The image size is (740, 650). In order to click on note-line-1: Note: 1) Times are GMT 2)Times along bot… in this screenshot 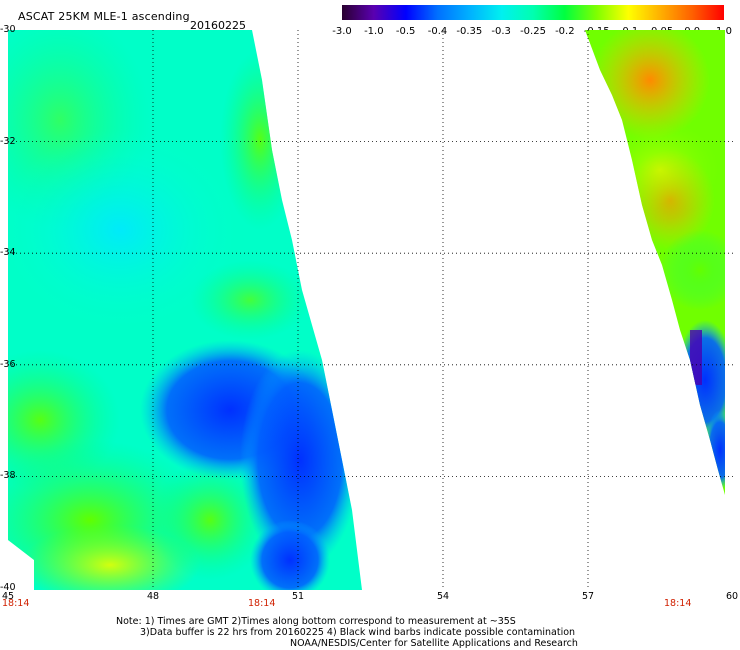, I will do `click(316, 621)`.